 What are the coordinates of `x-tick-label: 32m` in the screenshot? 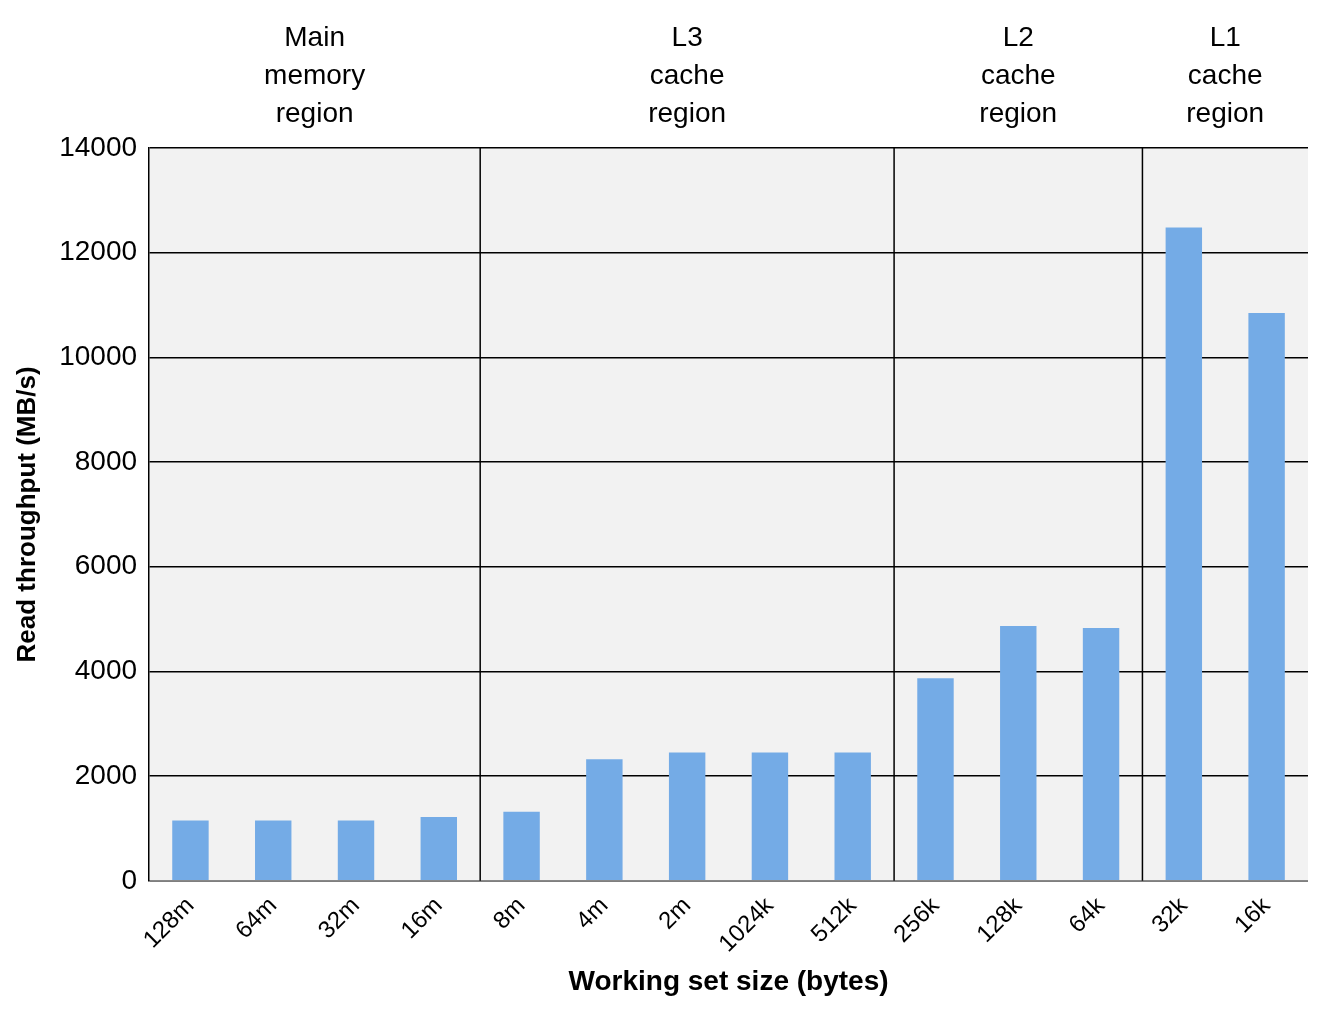 It's located at (338, 917).